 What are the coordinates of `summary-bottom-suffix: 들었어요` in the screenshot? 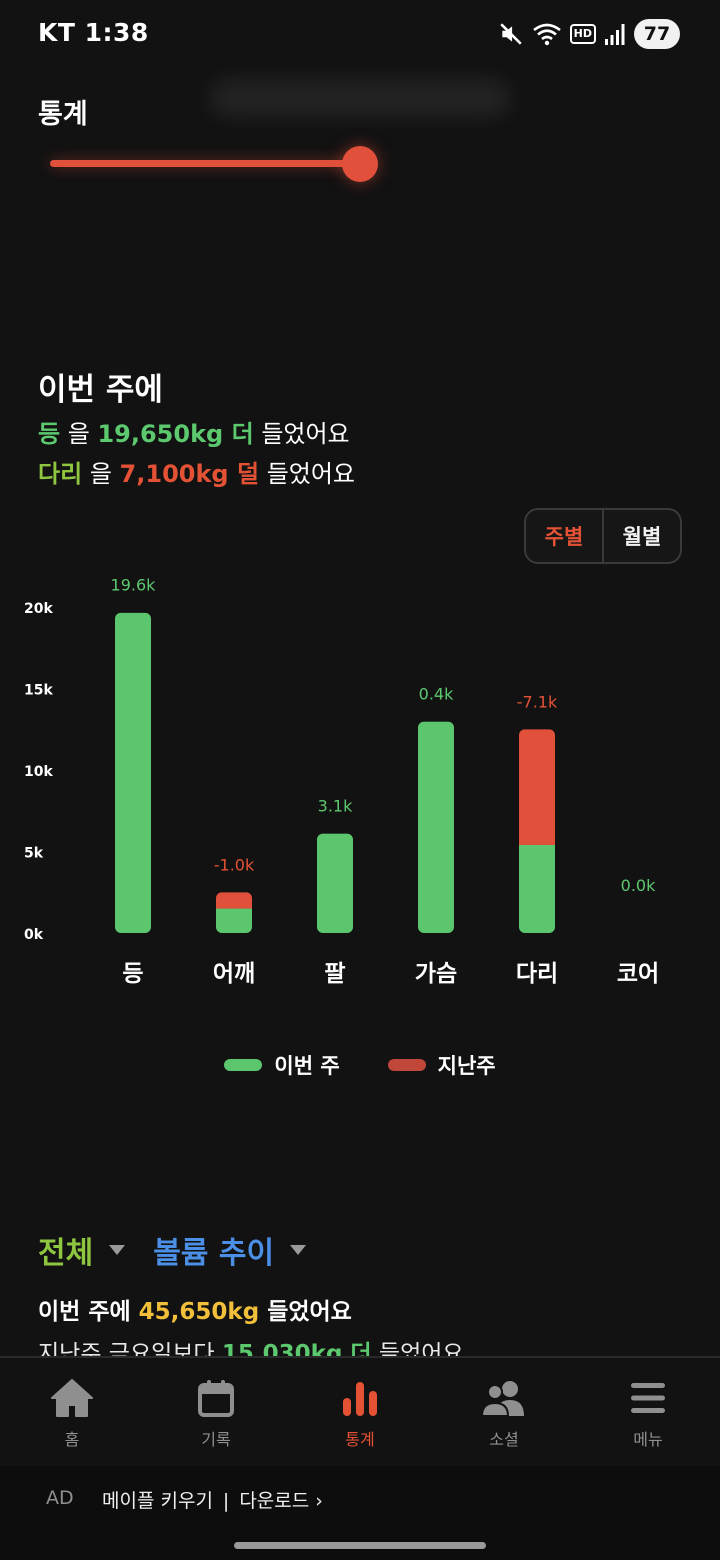 It's located at (311, 474).